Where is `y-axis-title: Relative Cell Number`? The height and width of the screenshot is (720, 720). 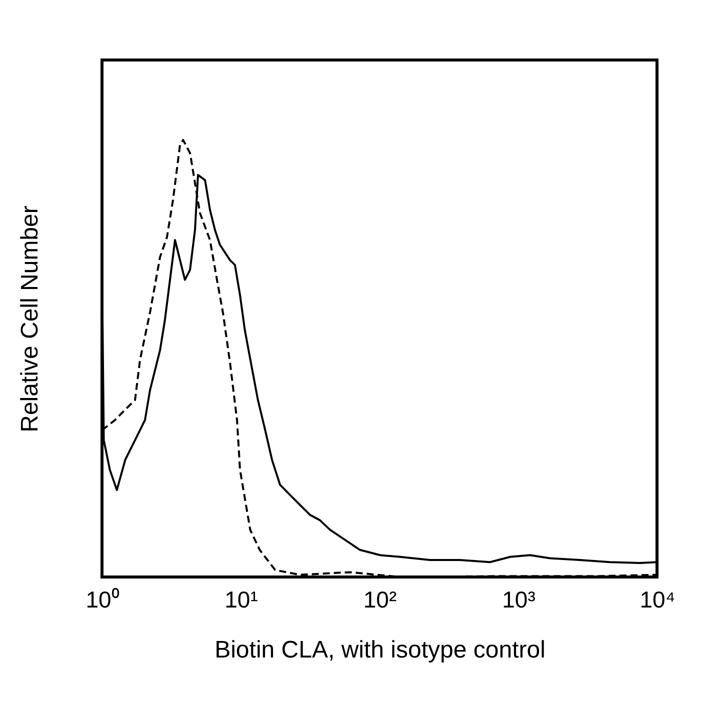 y-axis-title: Relative Cell Number is located at coordinates (30, 319).